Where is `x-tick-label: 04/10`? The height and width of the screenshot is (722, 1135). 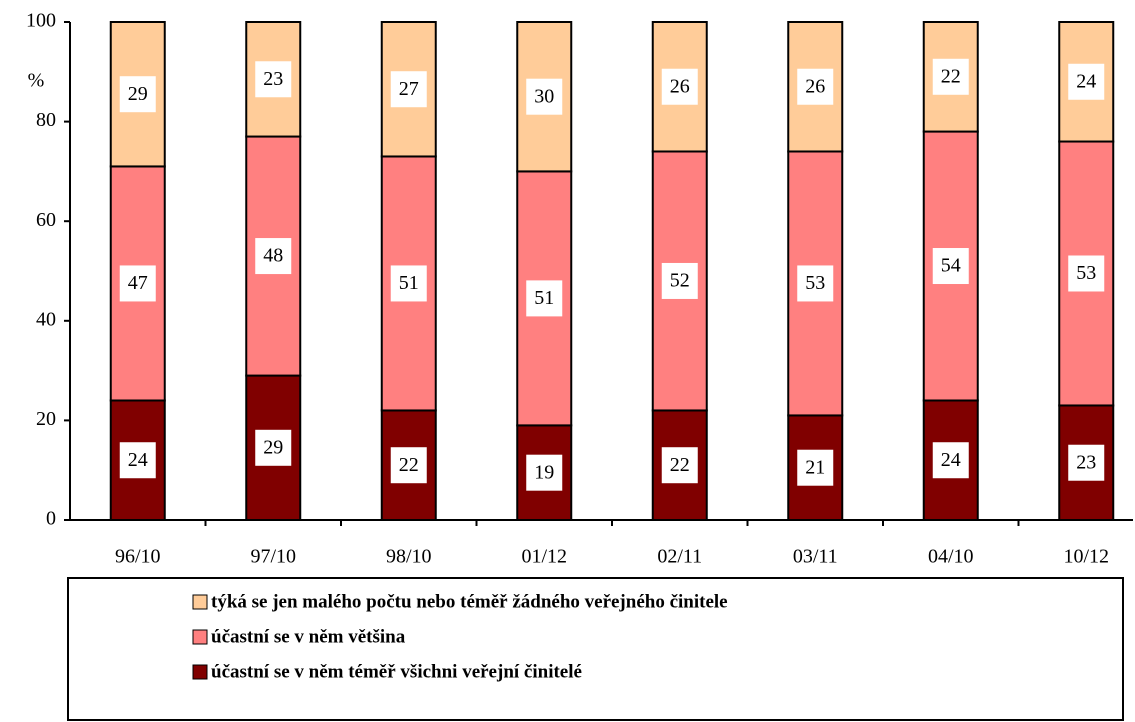
x-tick-label: 04/10 is located at coordinates (951, 557).